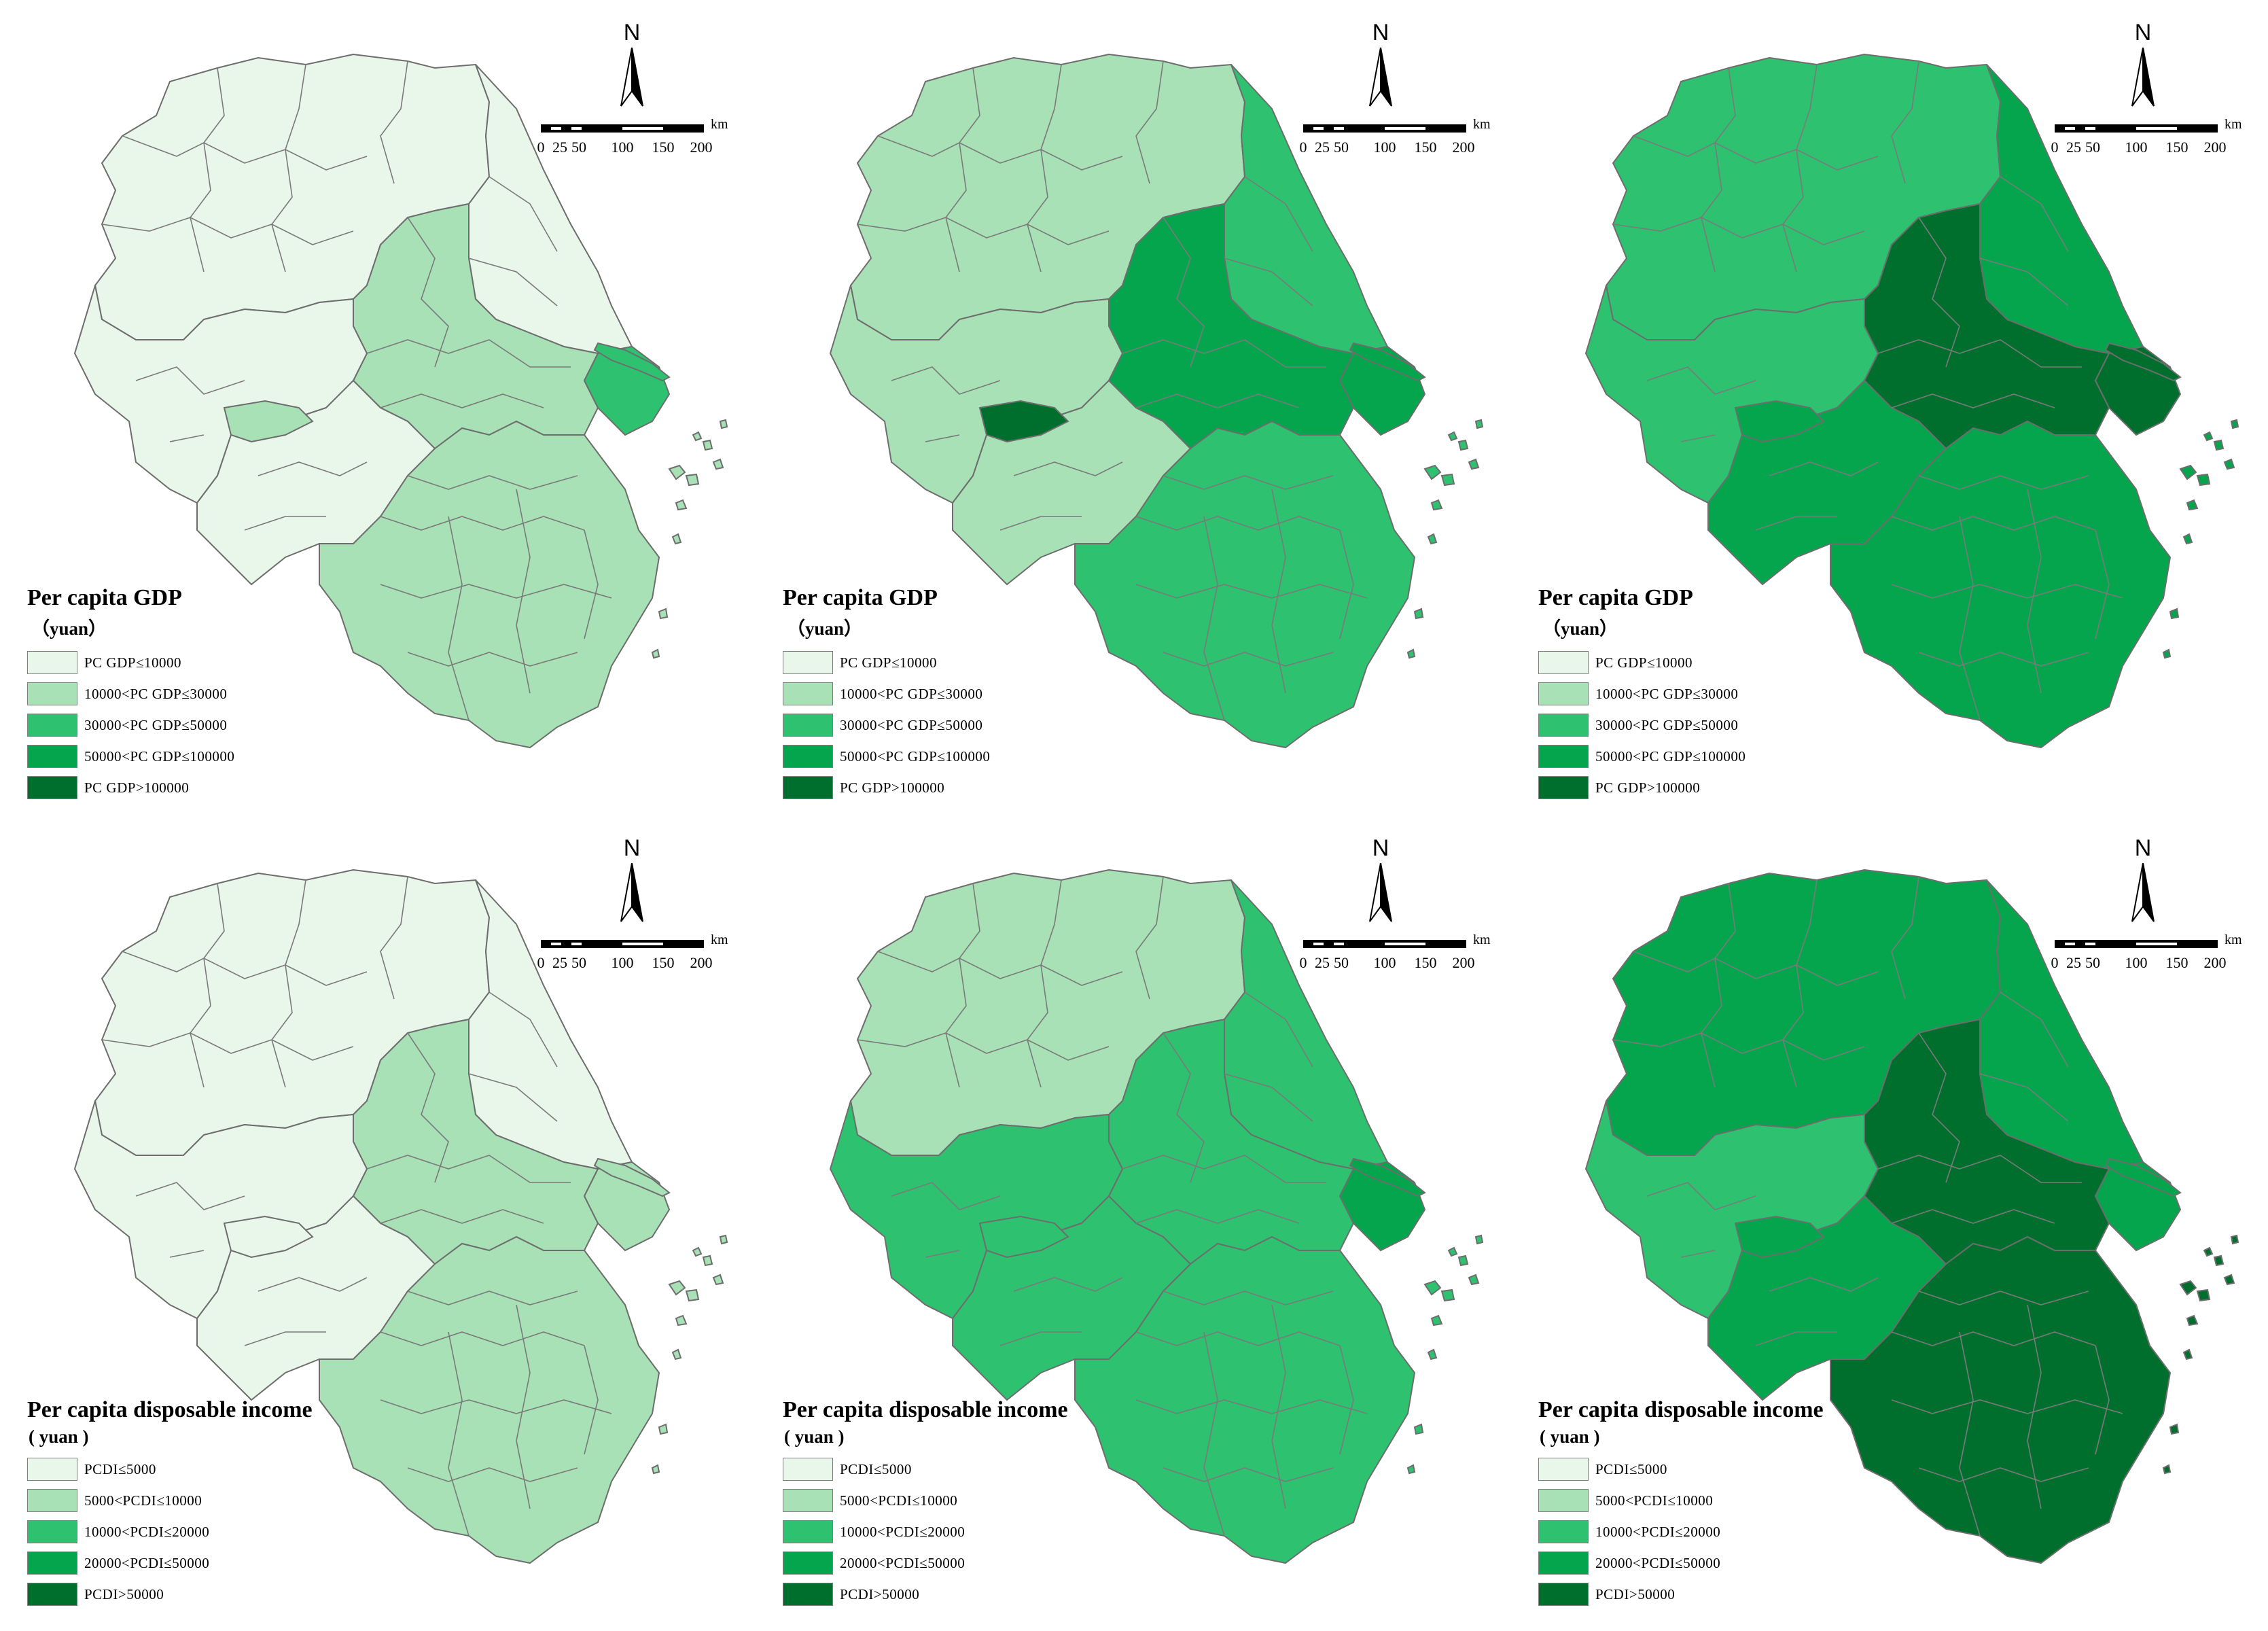 Image resolution: width=2268 pixels, height=1631 pixels. What do you see at coordinates (926, 1594) in the screenshot?
I see `legend-row: PCDI>50000` at bounding box center [926, 1594].